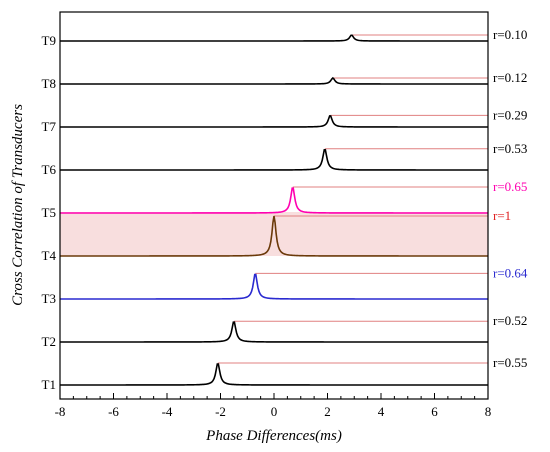 The width and height of the screenshot is (550, 452). I want to click on curve-t6, so click(274, 160).